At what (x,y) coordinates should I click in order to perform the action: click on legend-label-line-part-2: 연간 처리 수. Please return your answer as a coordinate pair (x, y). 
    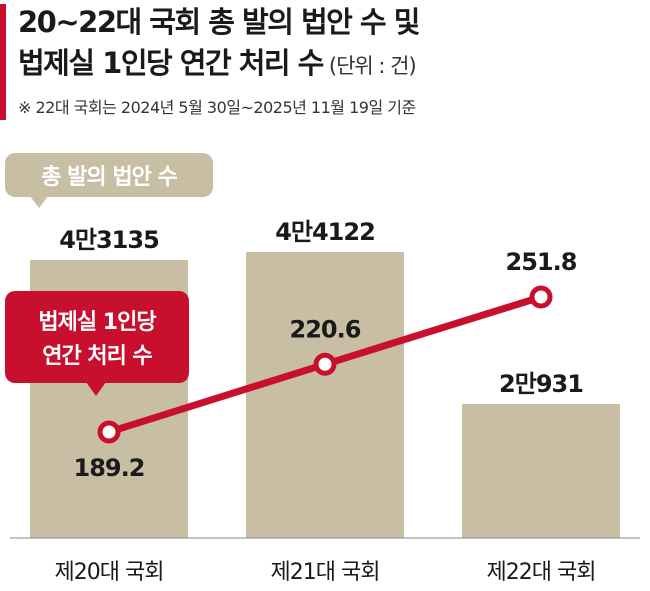
    Looking at the image, I should click on (97, 356).